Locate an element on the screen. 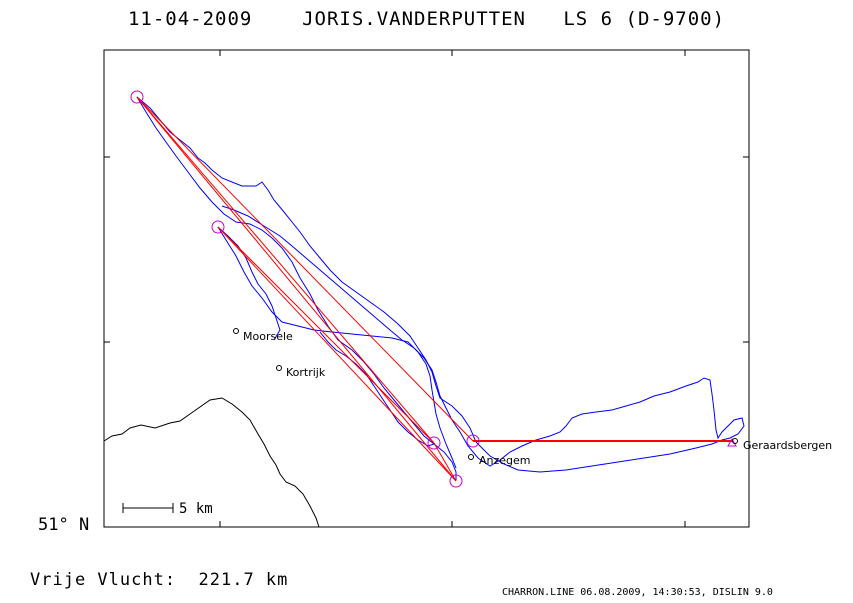 The width and height of the screenshot is (853, 603). flight-date: 11-04-2009 is located at coordinates (190, 19).